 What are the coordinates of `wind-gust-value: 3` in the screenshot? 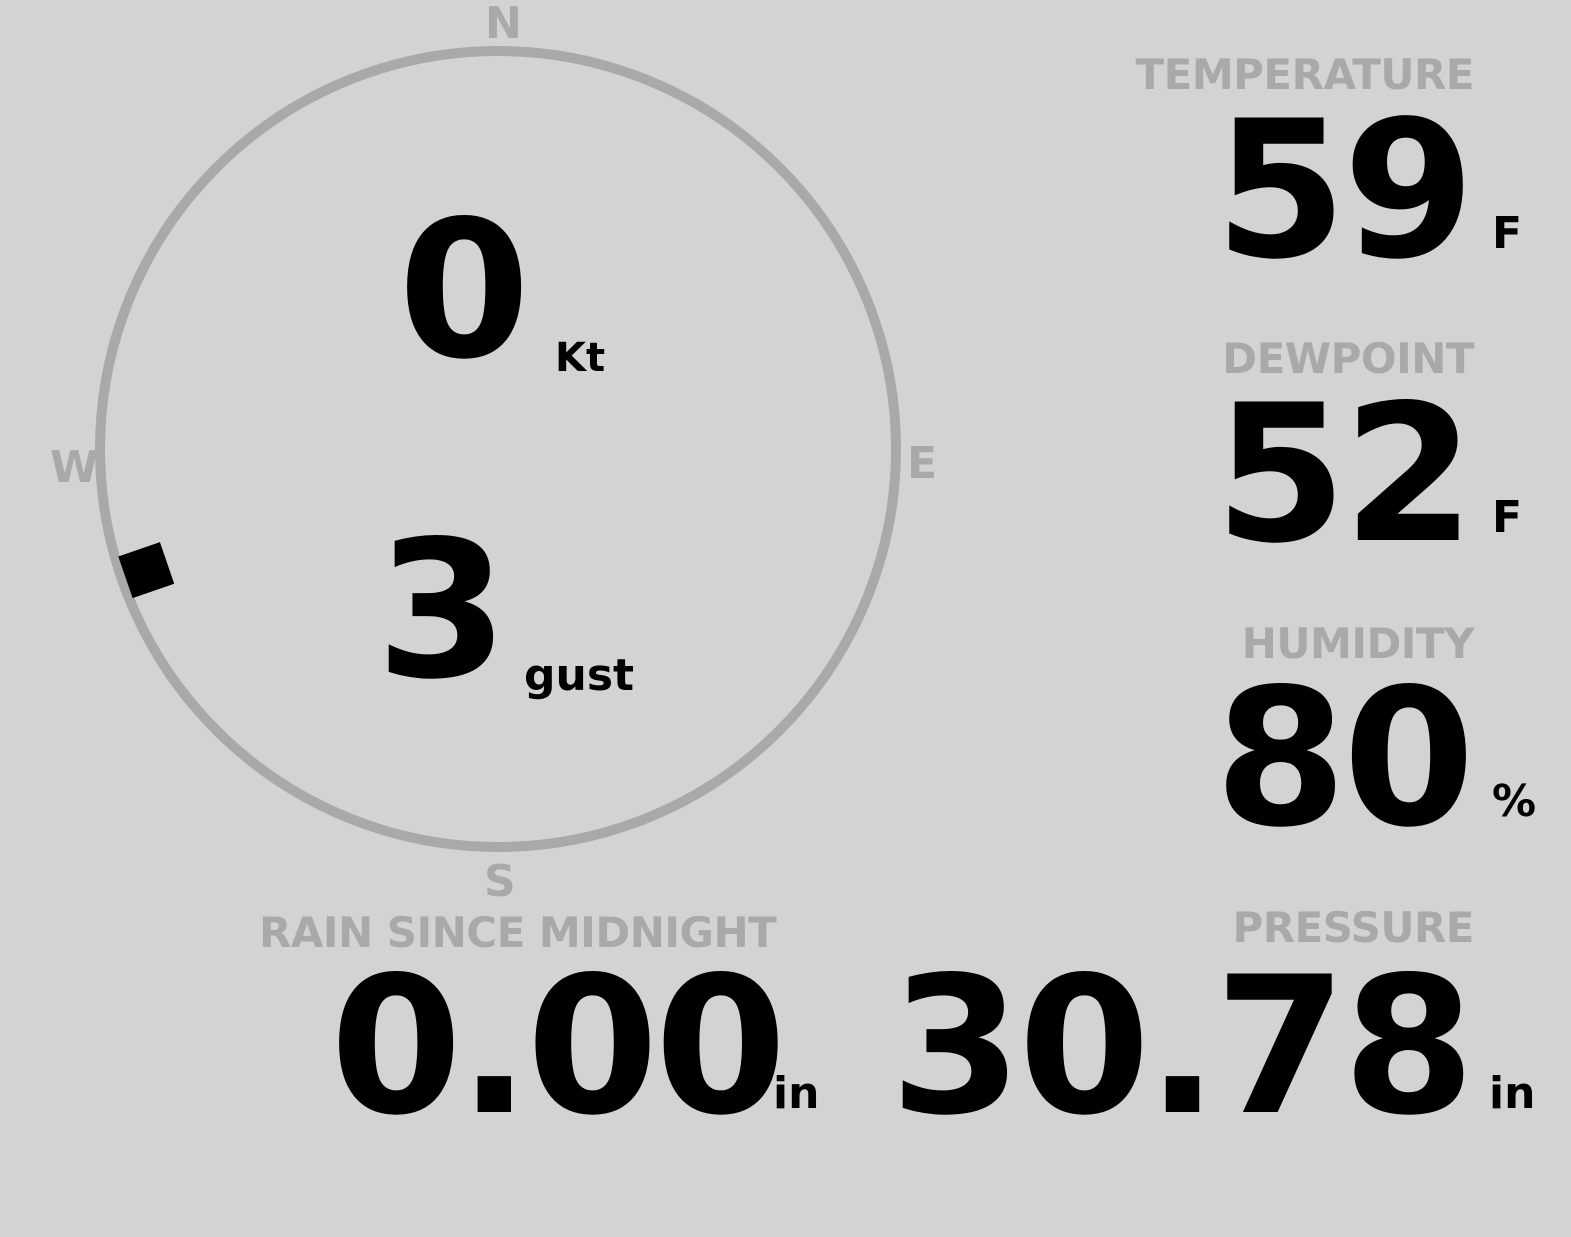 It's located at (442, 610).